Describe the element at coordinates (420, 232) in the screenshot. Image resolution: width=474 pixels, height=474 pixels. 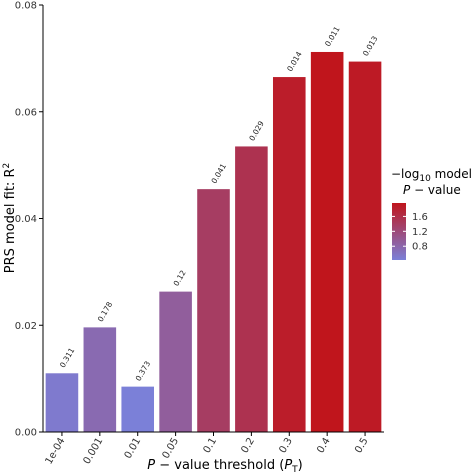
I see `legend-tick-label: 1.2` at that location.